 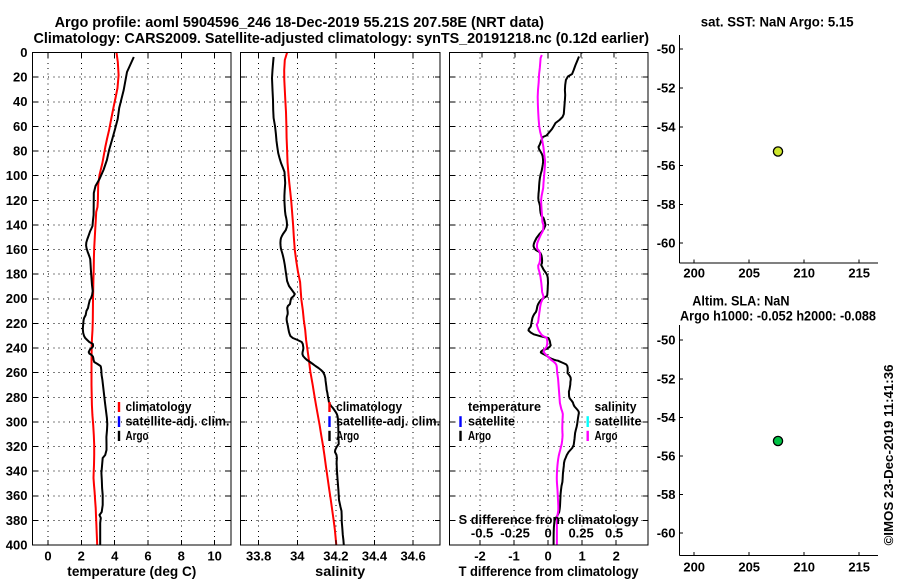 I want to click on svg-text: 180, so click(x=17, y=274).